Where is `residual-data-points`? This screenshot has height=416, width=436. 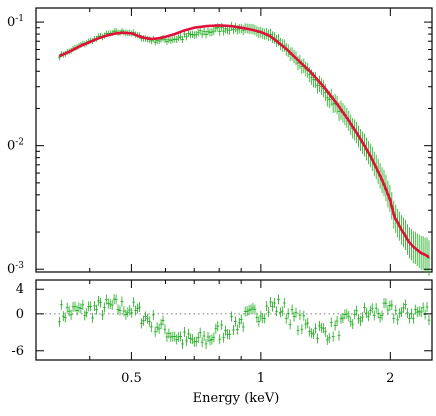 residual-data-points is located at coordinates (244, 321).